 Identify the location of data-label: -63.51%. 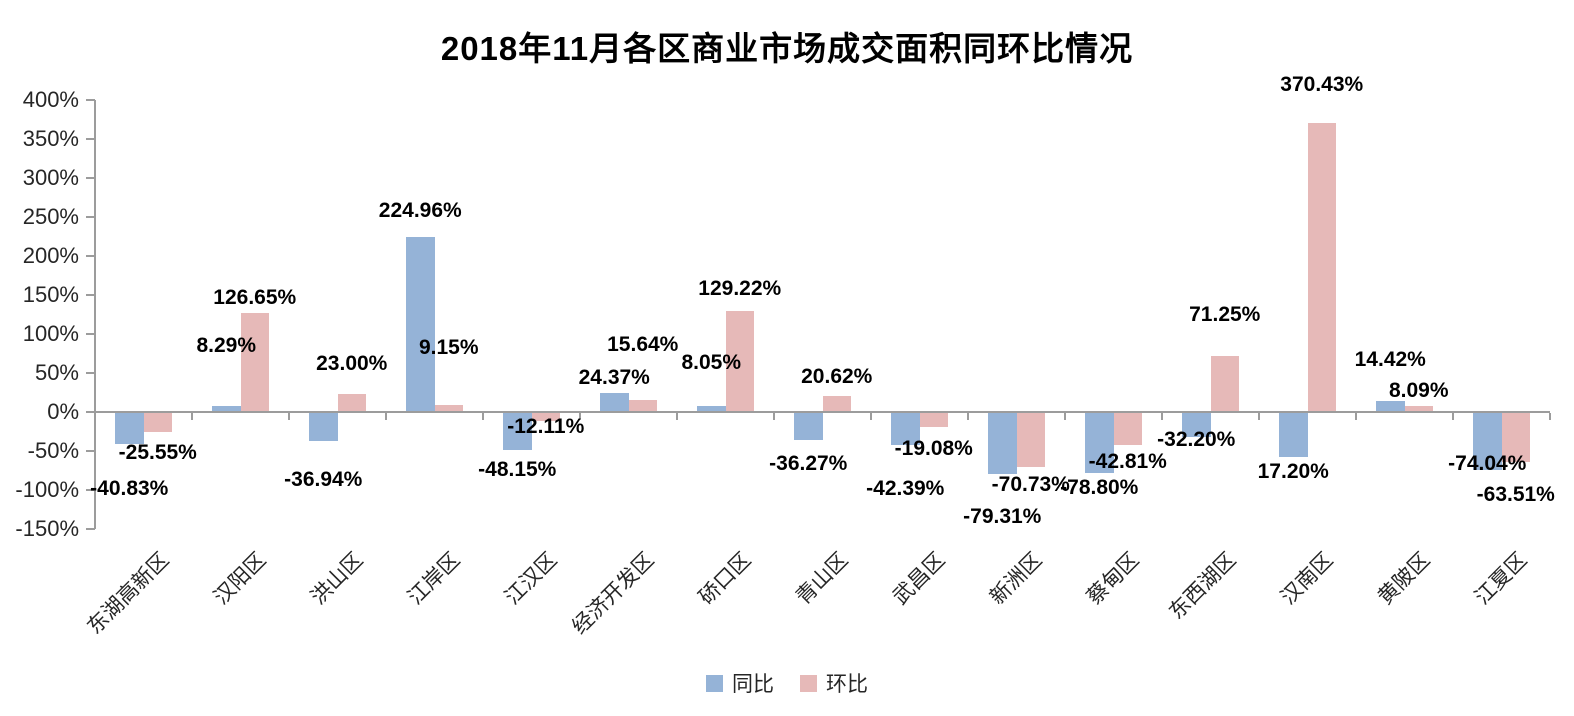
(1515, 494).